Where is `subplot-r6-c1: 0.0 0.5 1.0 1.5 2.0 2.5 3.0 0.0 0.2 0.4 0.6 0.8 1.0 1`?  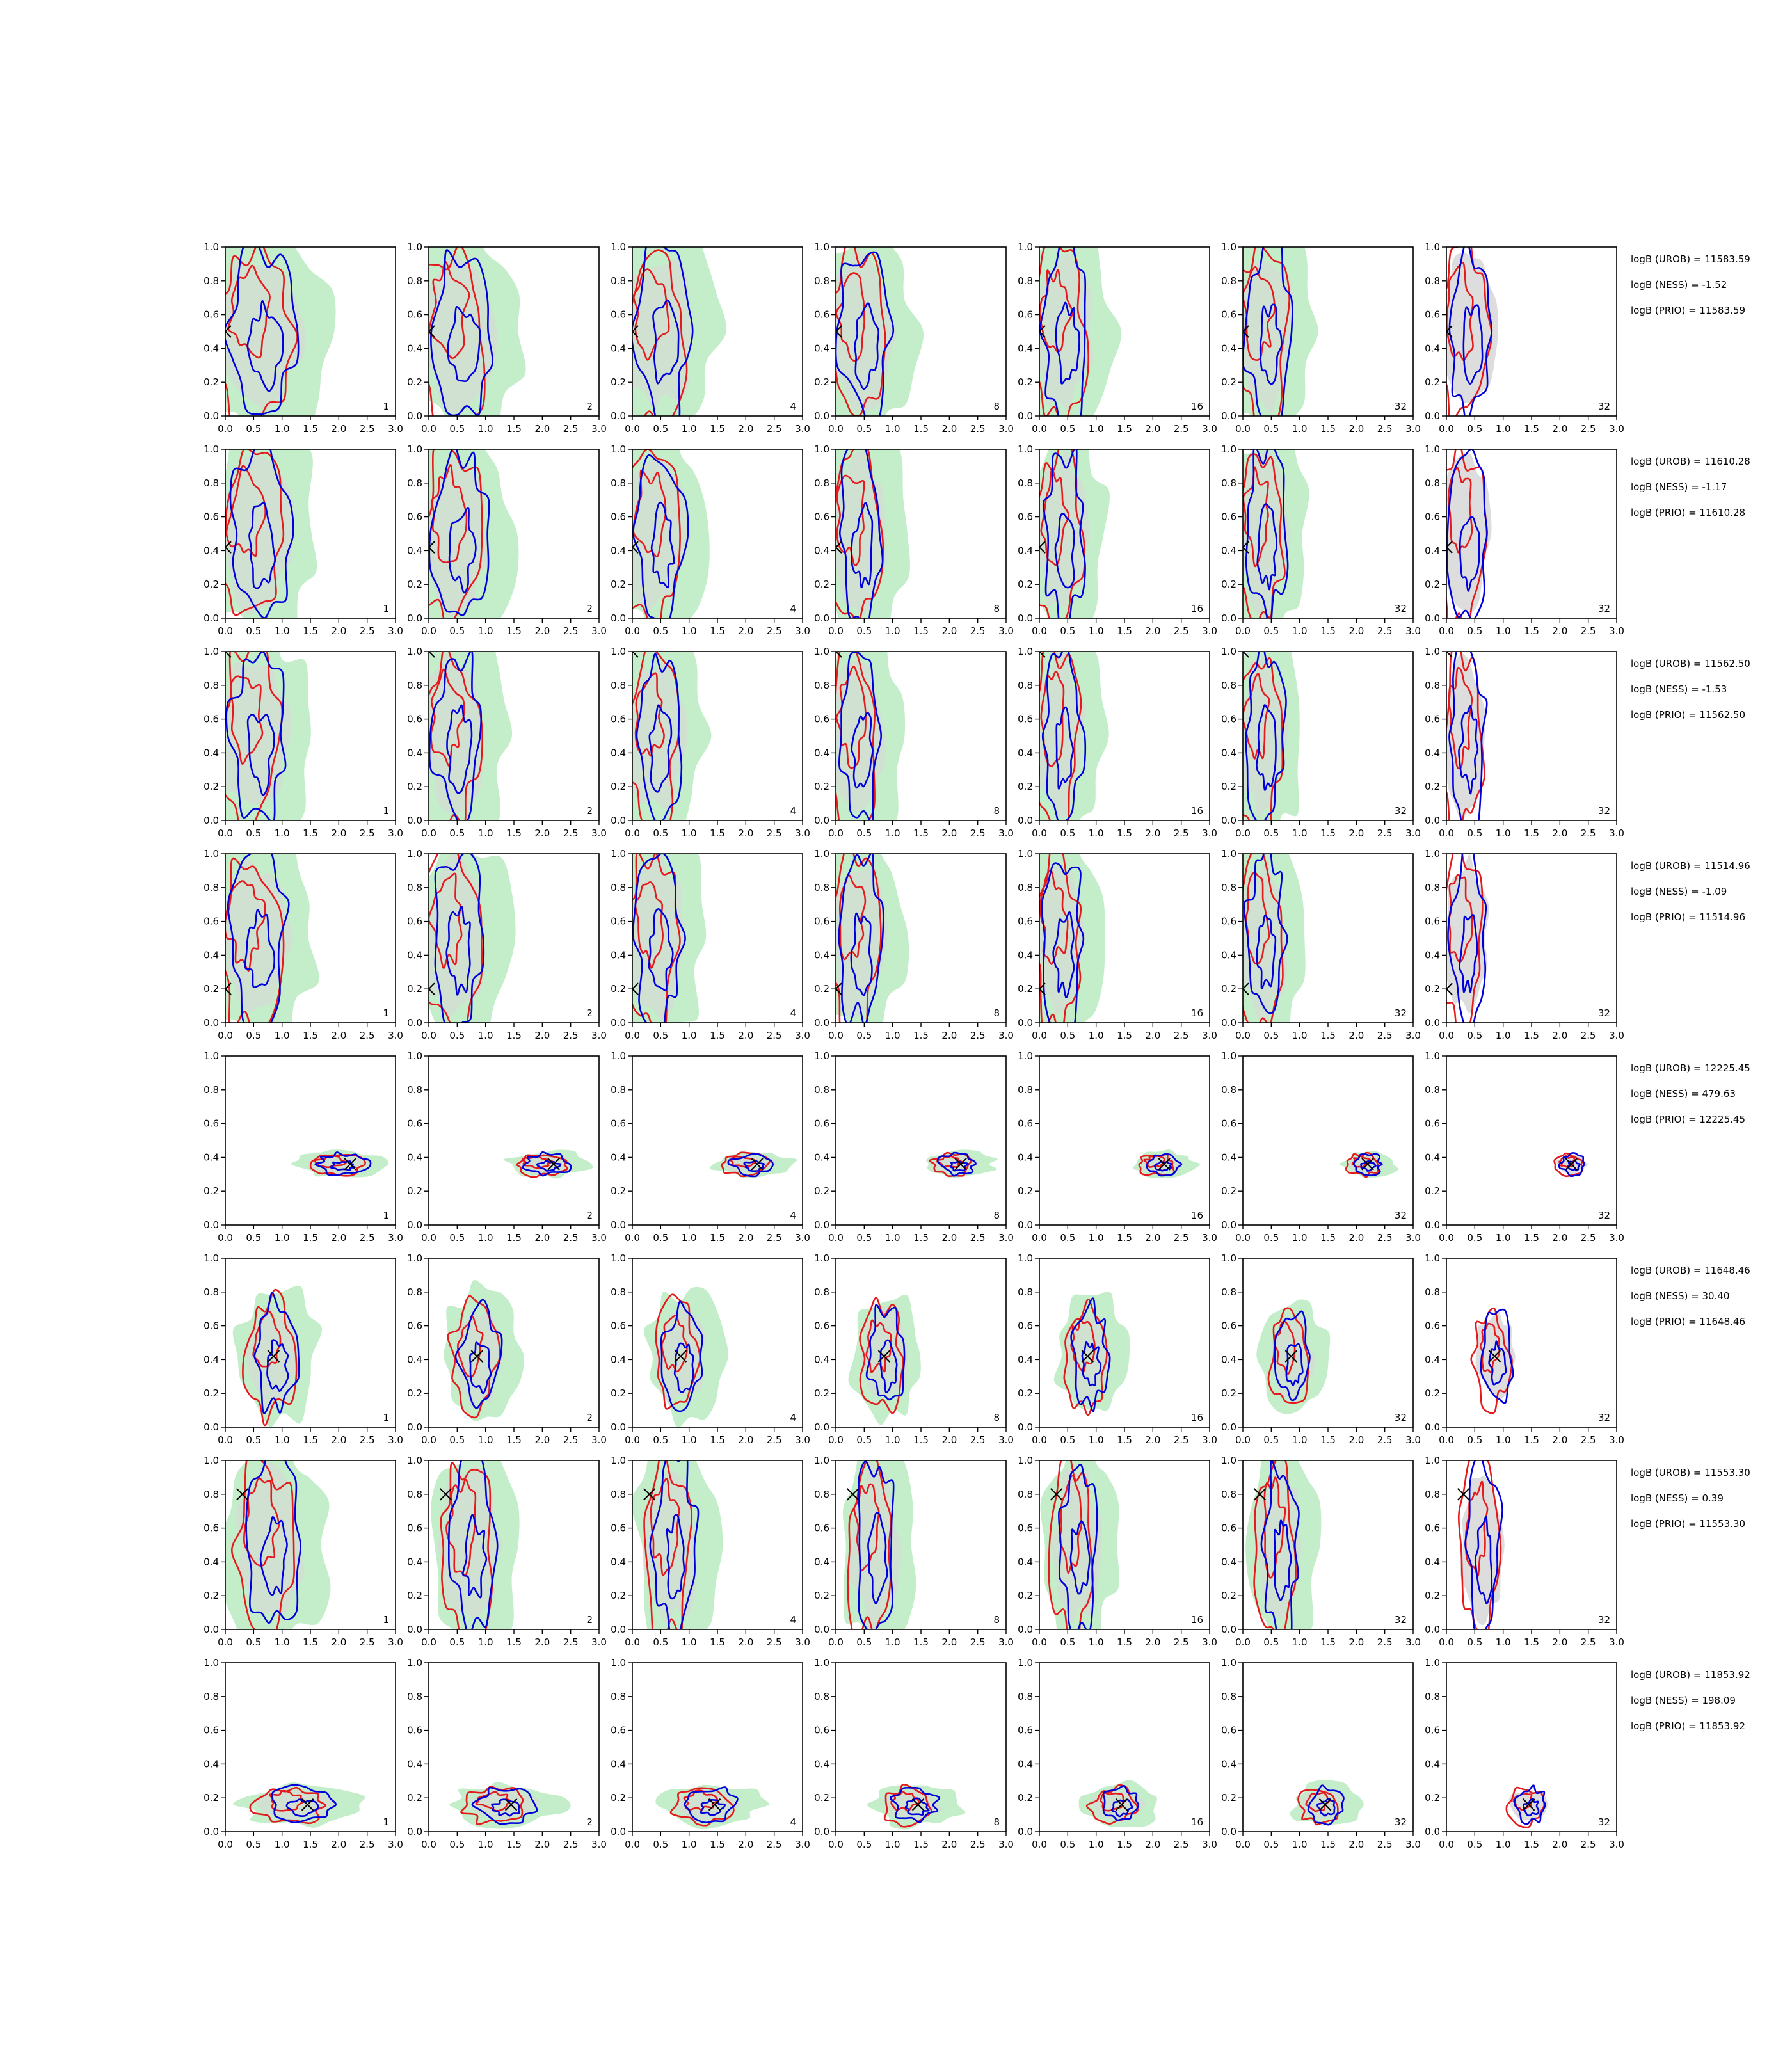
subplot-r6-c1: 0.0 0.5 1.0 1.5 2.0 2.5 3.0 0.0 0.2 0.4 0.6 0.8 1.0 1 is located at coordinates (303, 1349).